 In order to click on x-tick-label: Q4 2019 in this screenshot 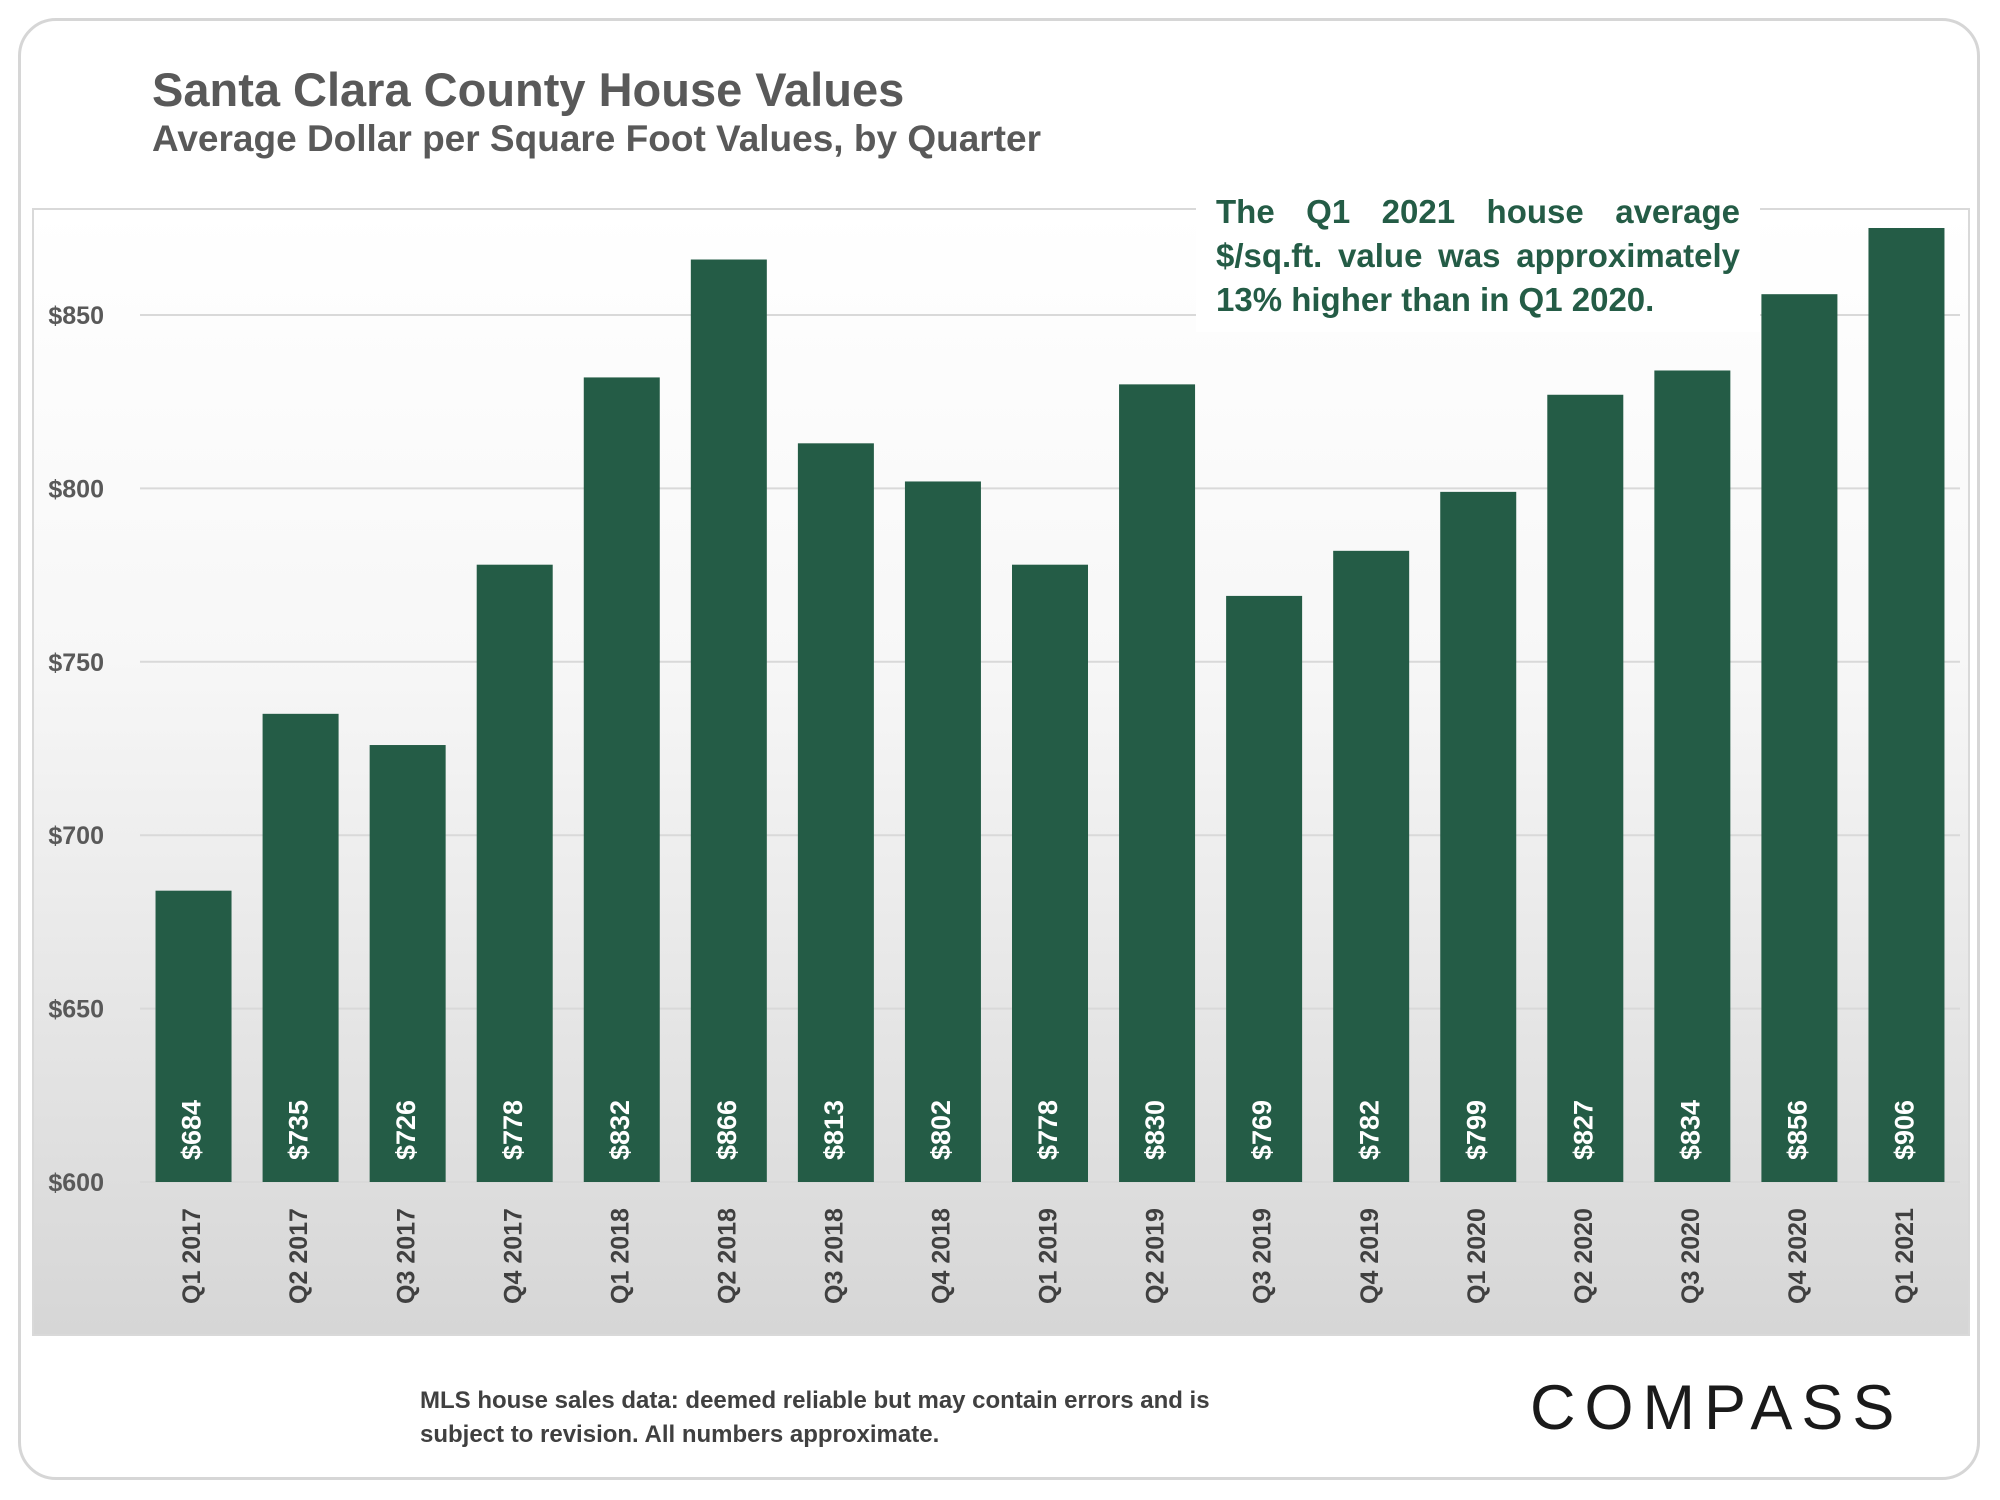, I will do `click(1370, 1256)`.